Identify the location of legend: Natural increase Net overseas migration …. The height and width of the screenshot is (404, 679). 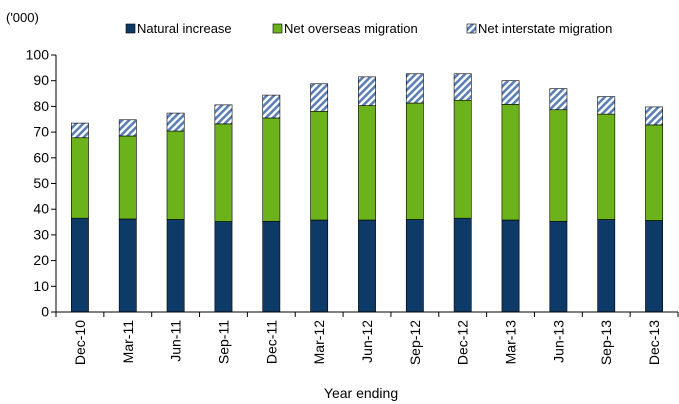
(368, 28).